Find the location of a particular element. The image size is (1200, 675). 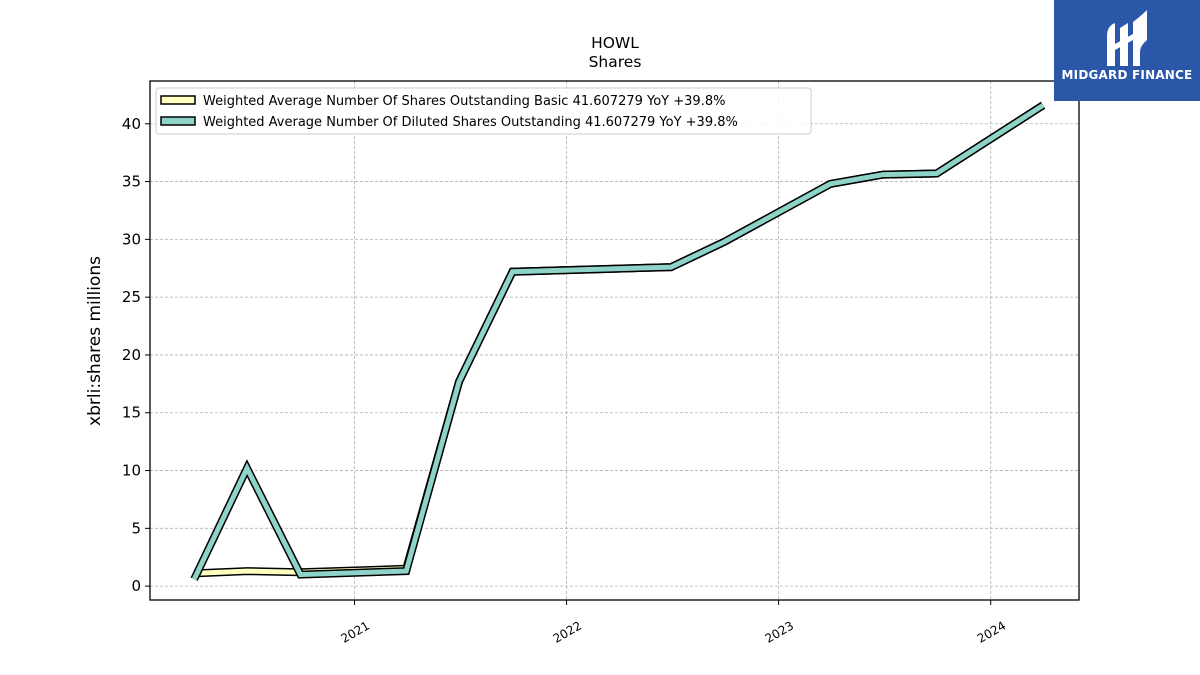

y-tick-label: 15 is located at coordinates (131, 413).